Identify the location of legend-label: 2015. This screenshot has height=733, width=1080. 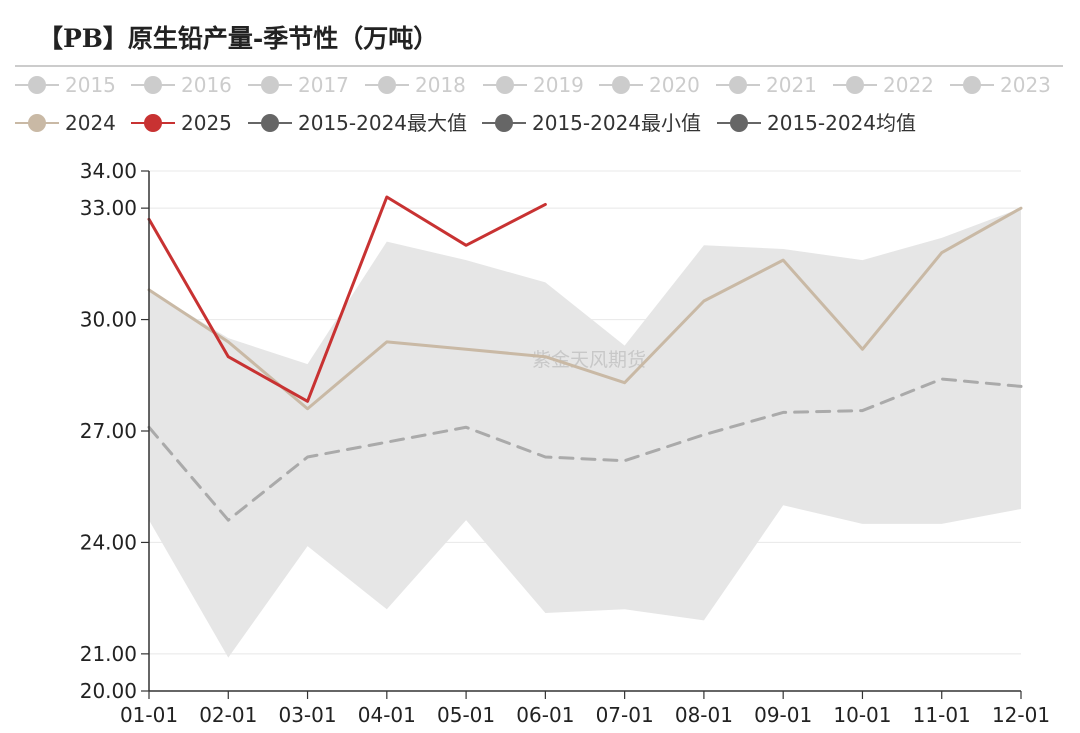
(90, 85).